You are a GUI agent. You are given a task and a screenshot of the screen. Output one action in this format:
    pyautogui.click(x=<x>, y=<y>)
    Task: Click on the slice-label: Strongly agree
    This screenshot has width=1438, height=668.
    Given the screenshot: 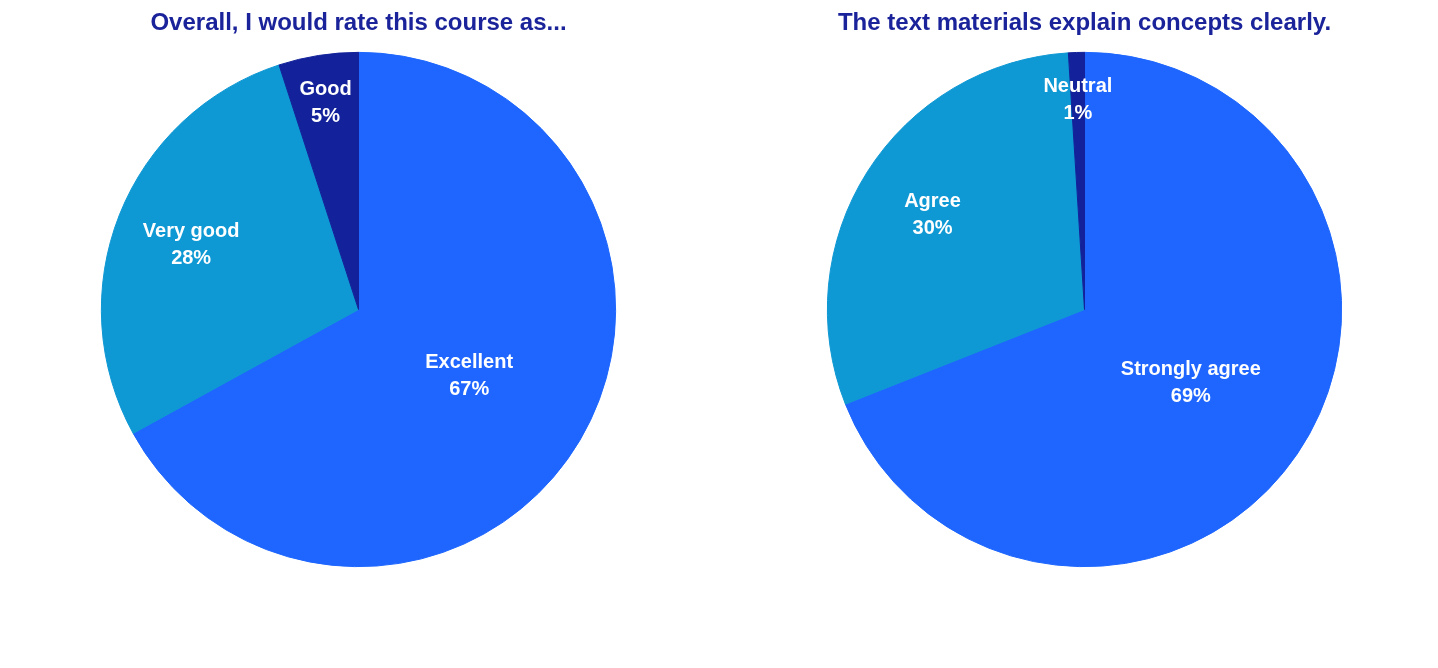 What is the action you would take?
    pyautogui.click(x=1190, y=368)
    